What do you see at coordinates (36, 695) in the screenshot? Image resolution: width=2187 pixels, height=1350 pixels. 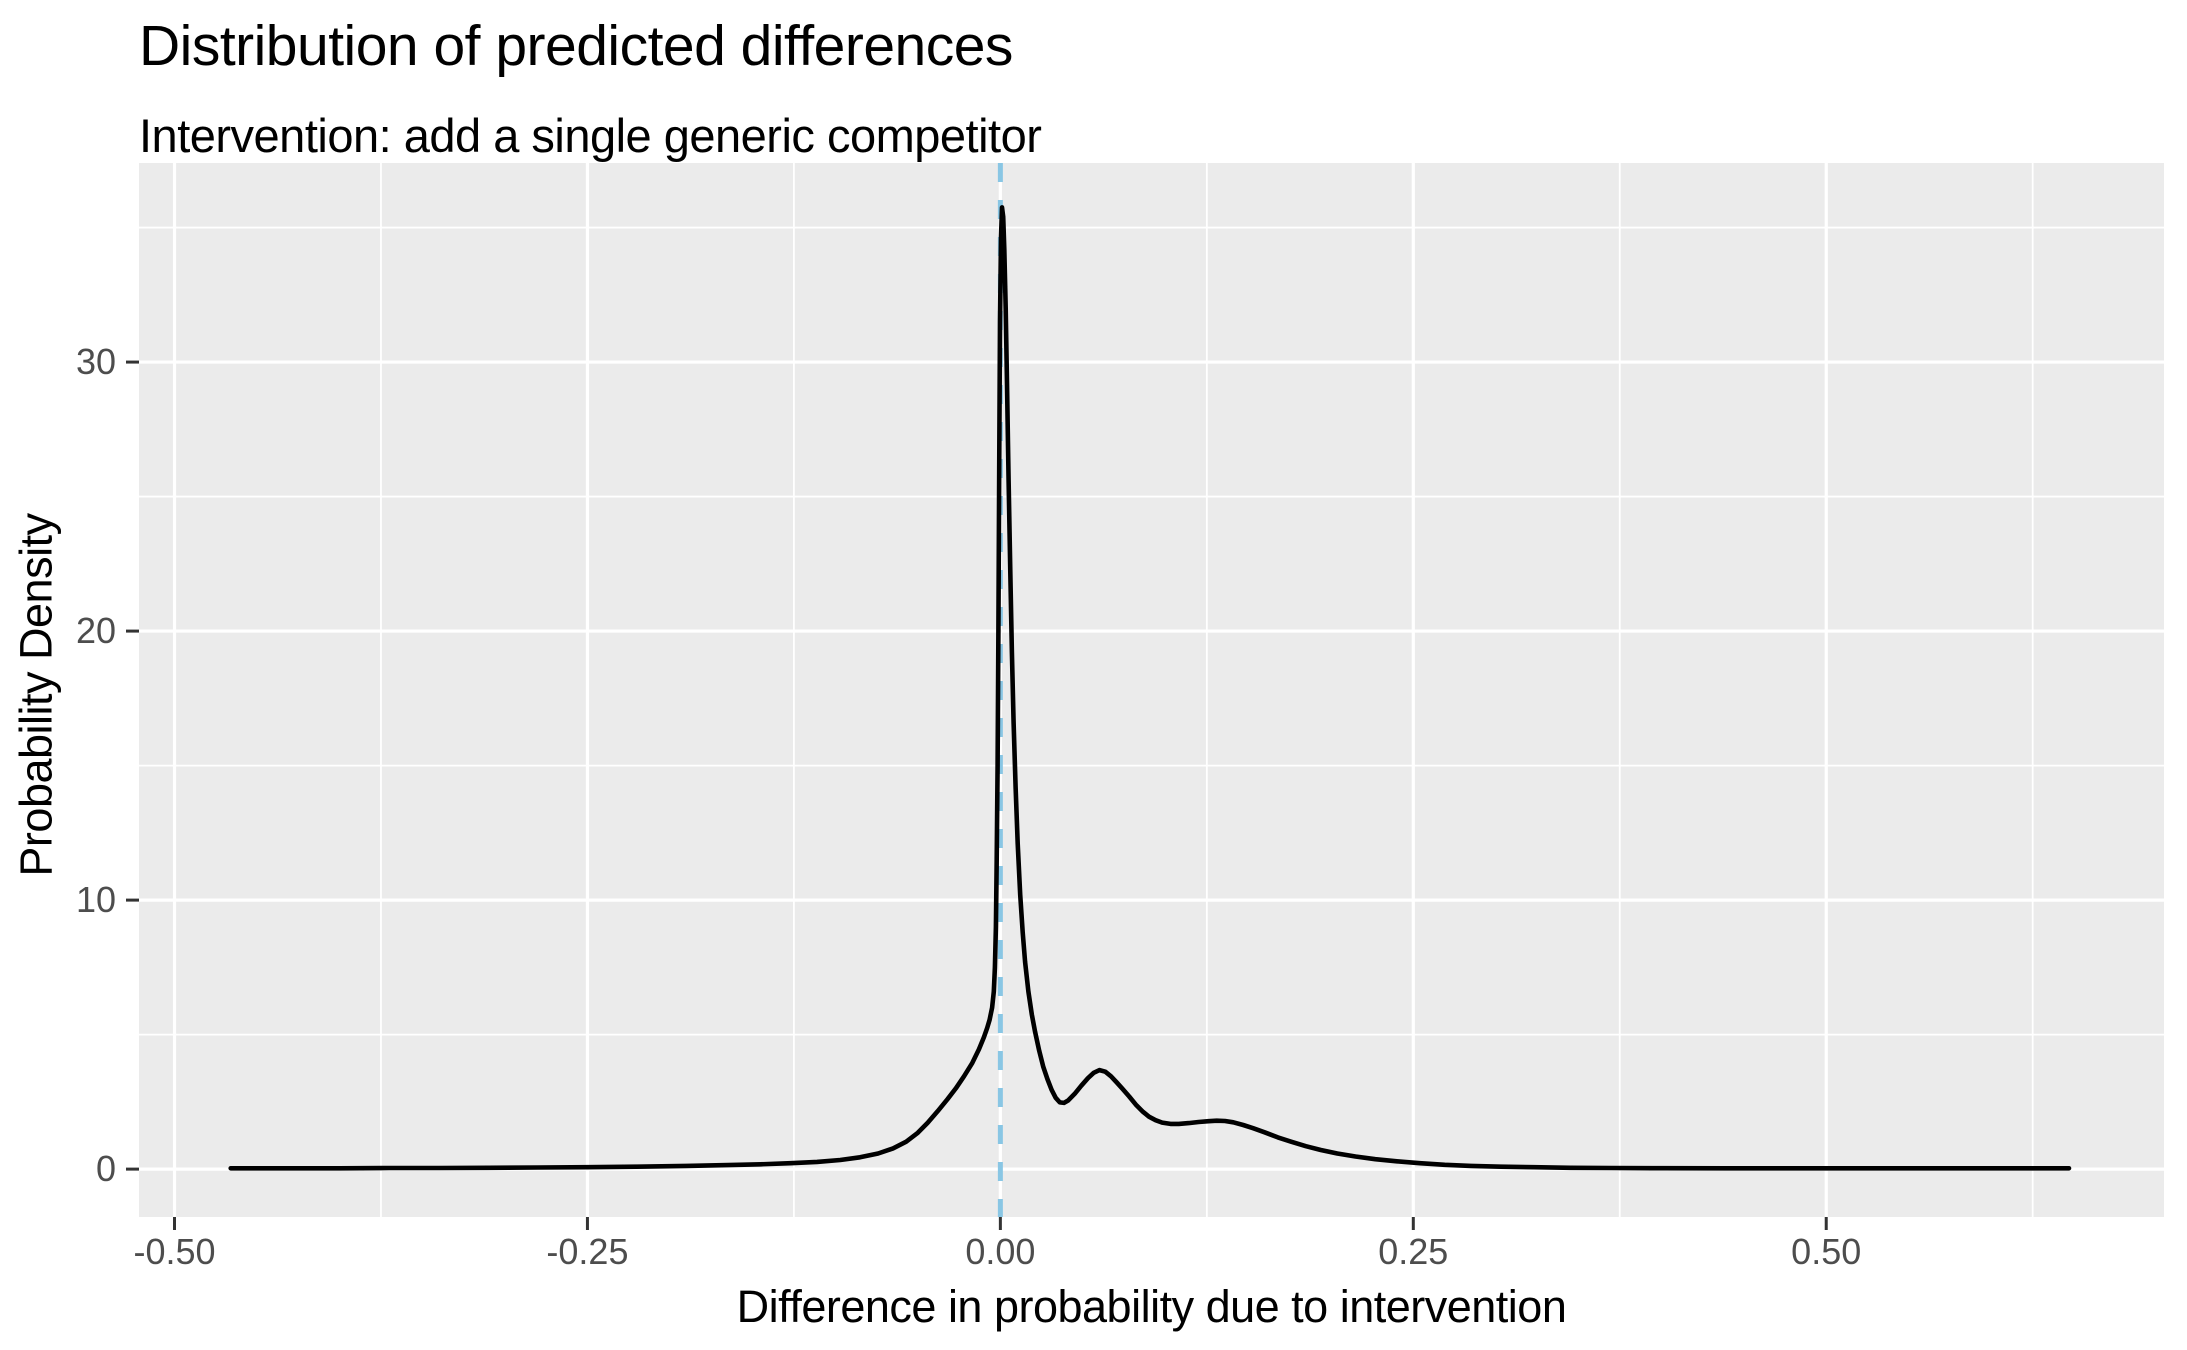 I see `y-axis-title: Probability Density` at bounding box center [36, 695].